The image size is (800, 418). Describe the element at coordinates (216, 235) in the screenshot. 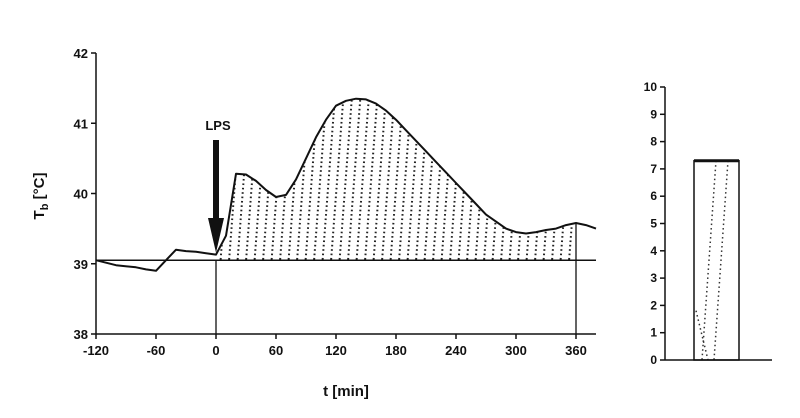

I see `lps-arrow-head` at that location.